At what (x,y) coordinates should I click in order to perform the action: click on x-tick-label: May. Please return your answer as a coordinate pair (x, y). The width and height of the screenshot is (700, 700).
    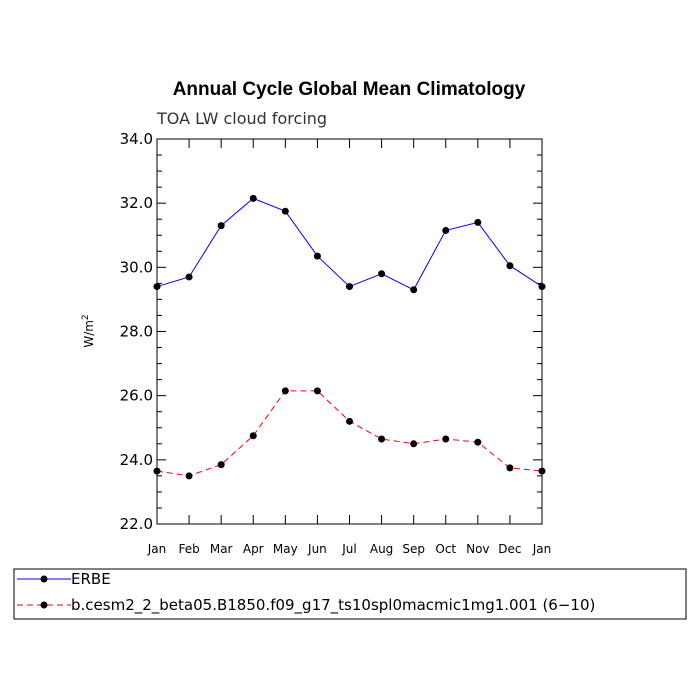
    Looking at the image, I should click on (285, 549).